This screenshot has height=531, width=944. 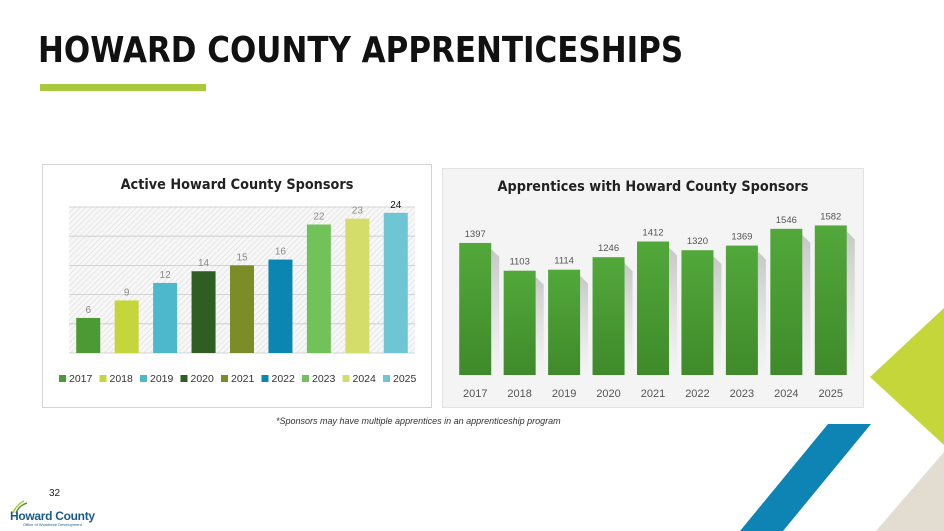 I want to click on logo-subtext: Office of Workforce Development, so click(x=52, y=524).